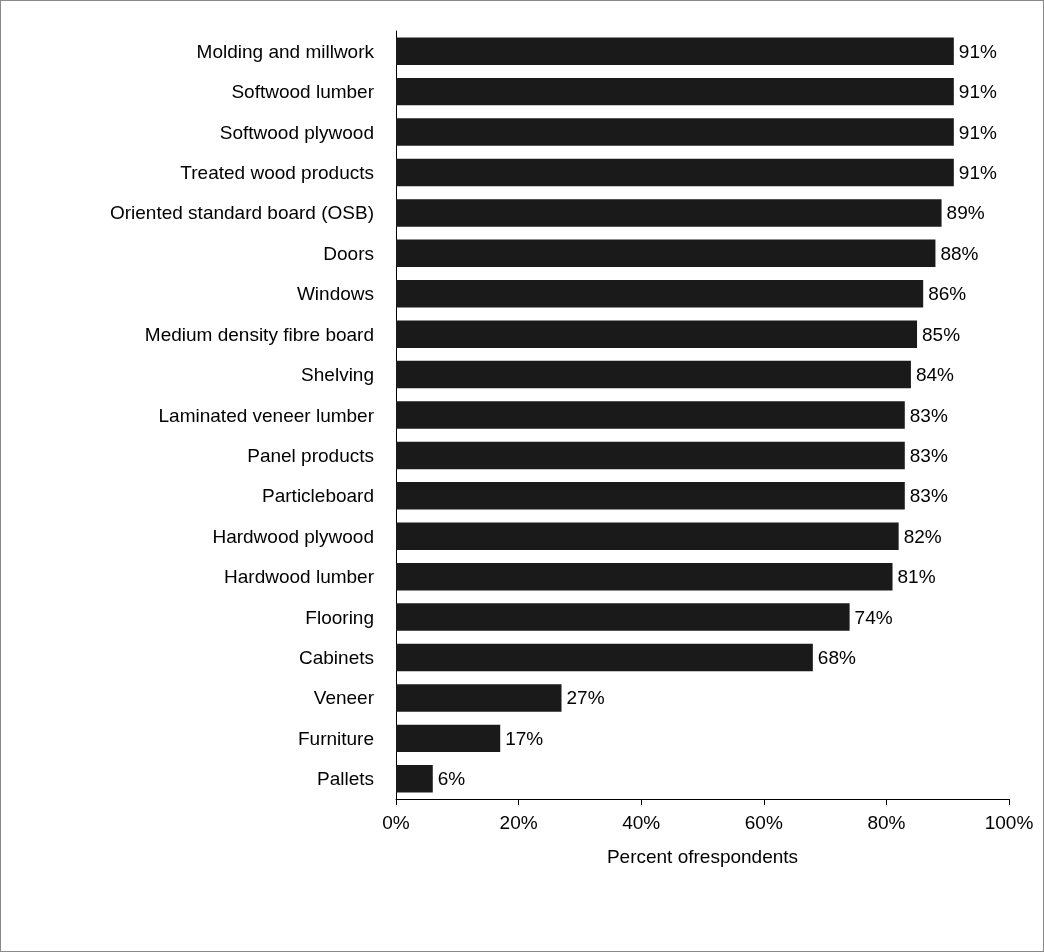 Image resolution: width=1044 pixels, height=952 pixels. Describe the element at coordinates (310, 455) in the screenshot. I see `y-tick-label: Panel products` at that location.